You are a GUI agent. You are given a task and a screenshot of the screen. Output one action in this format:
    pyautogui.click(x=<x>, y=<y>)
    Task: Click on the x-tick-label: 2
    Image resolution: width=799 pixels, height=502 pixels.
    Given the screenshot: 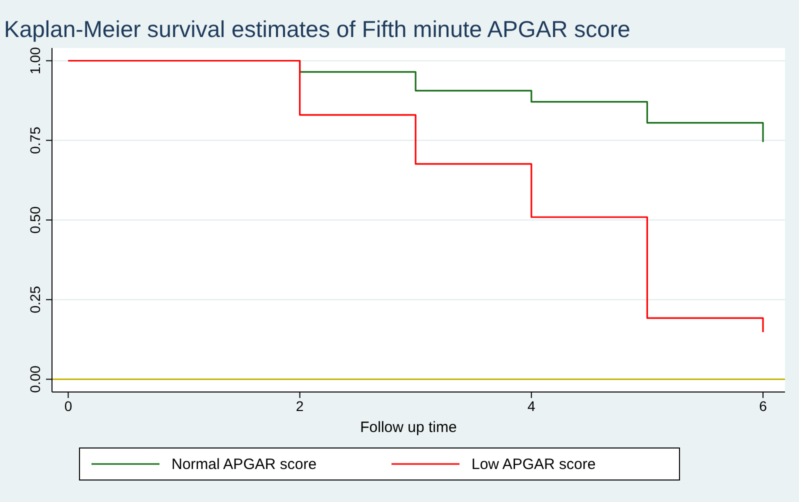 What is the action you would take?
    pyautogui.click(x=300, y=406)
    